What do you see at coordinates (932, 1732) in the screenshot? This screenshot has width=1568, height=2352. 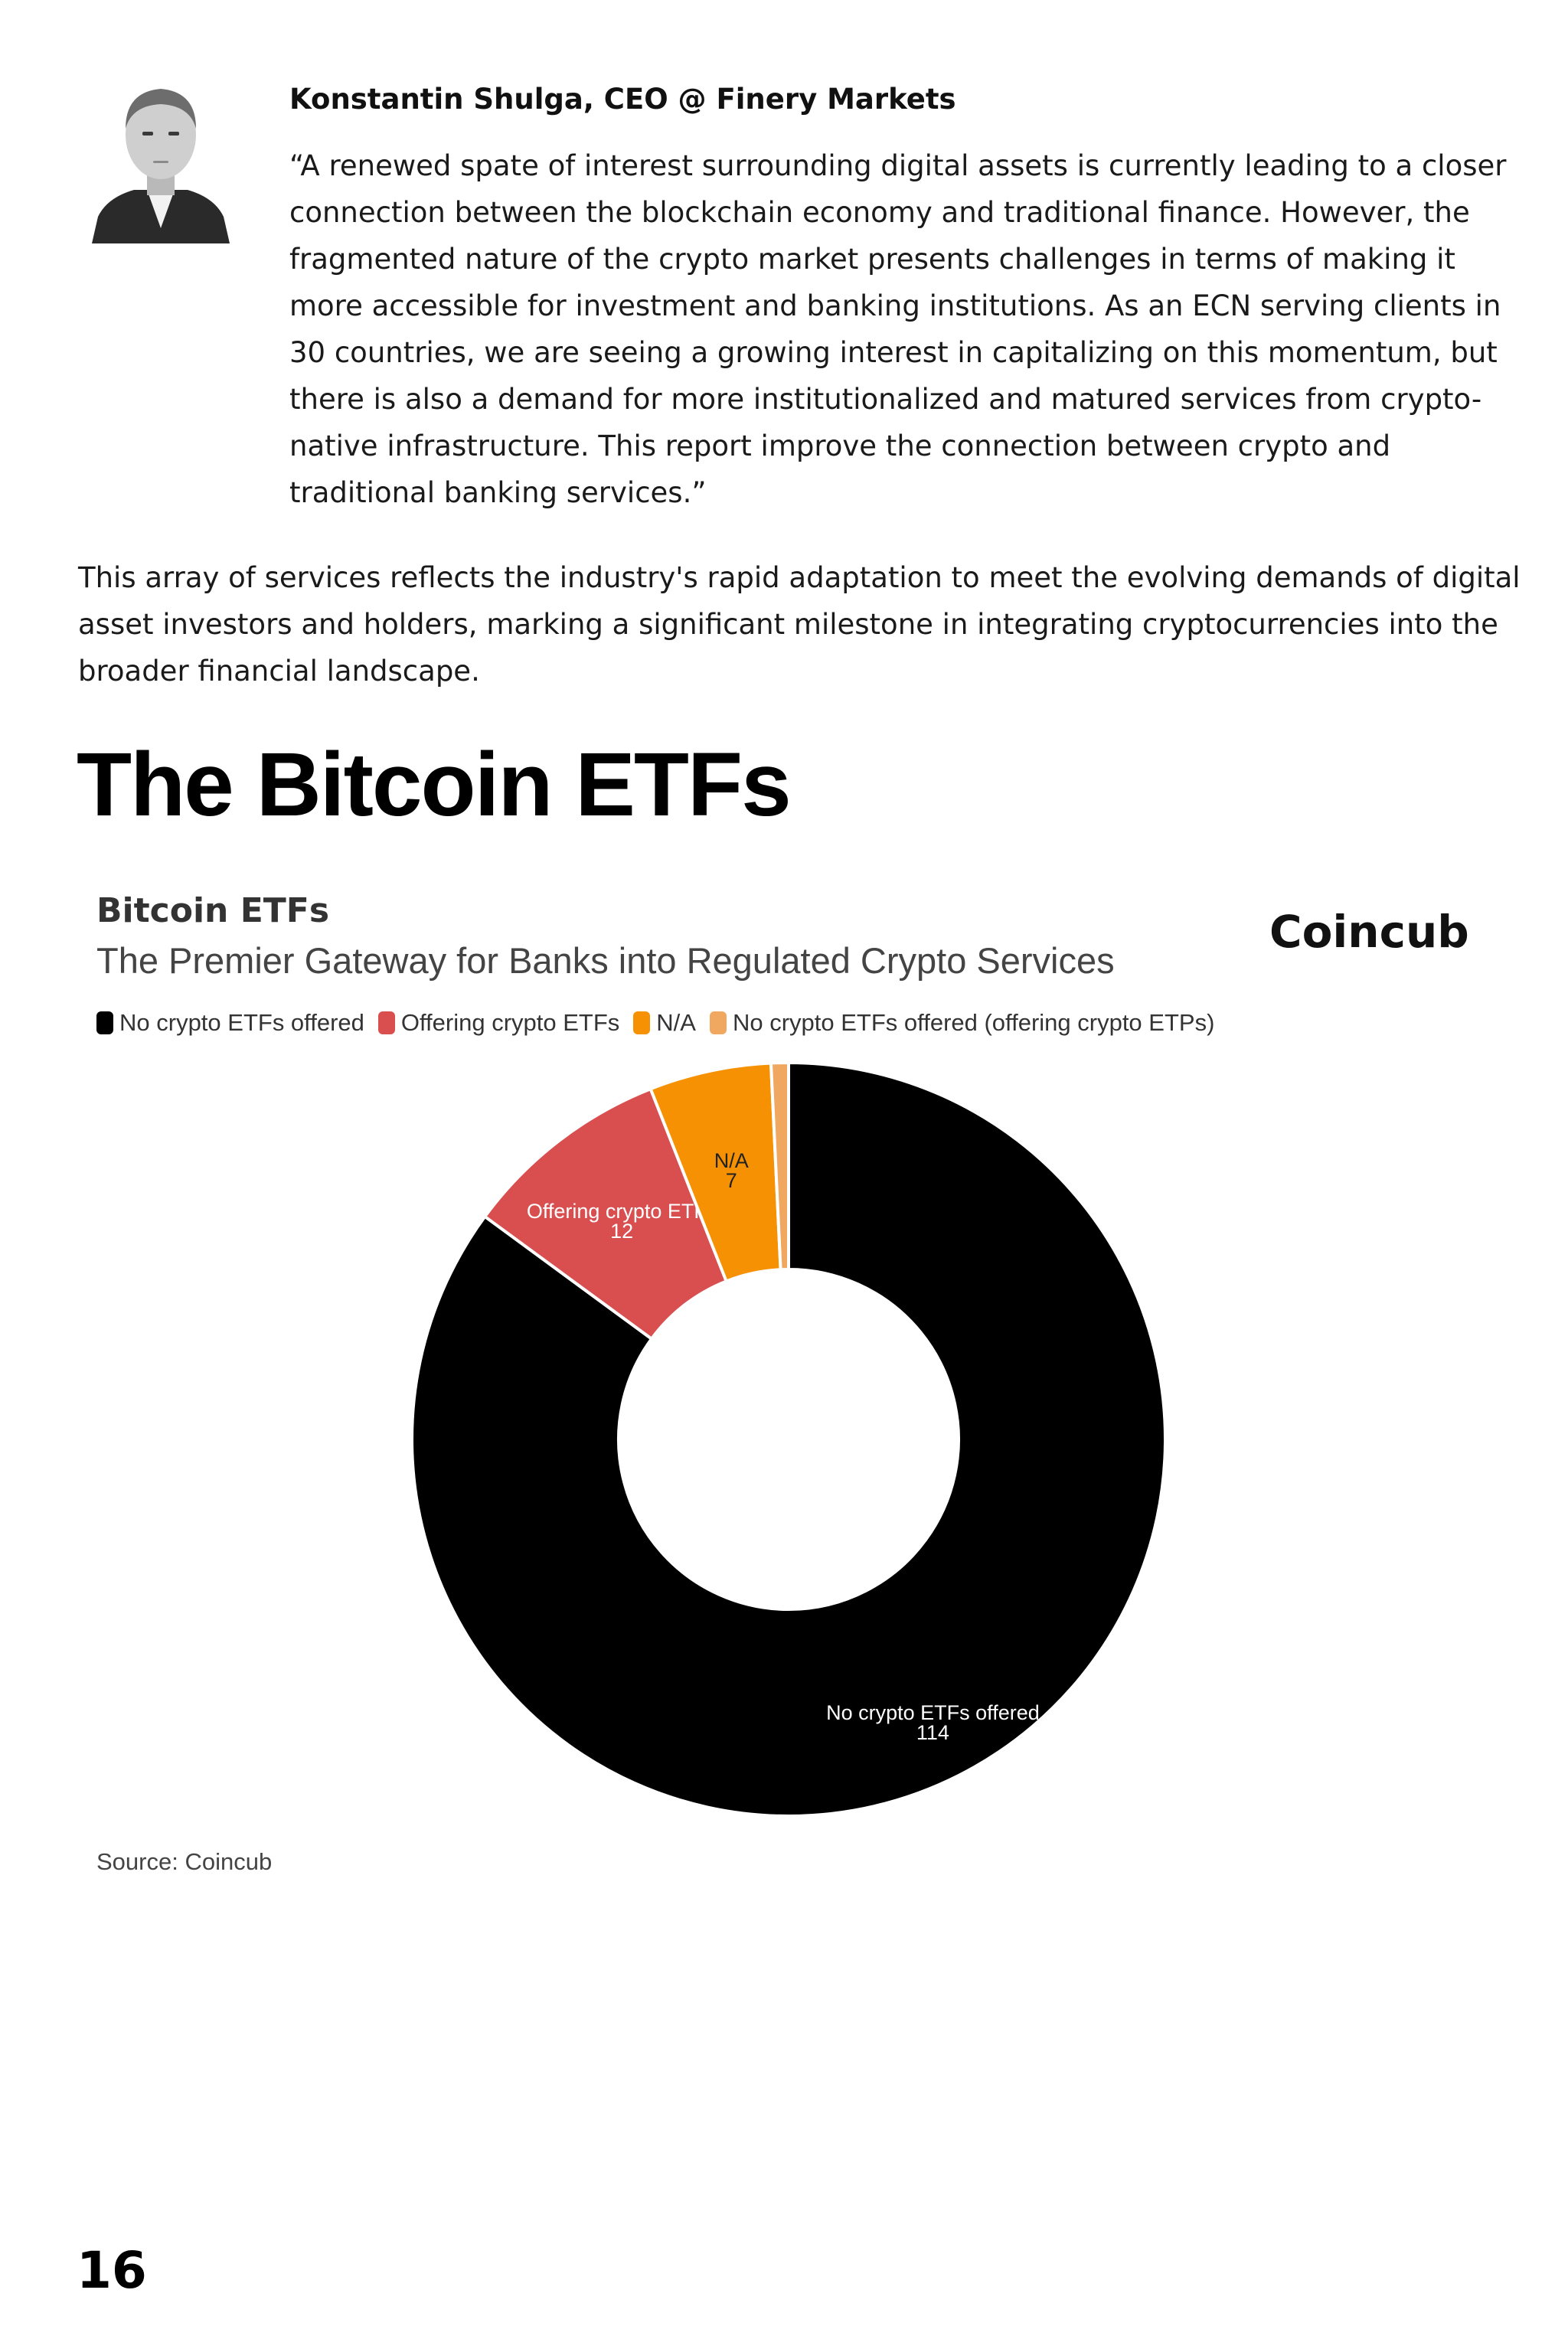 I see `slice-value: 114` at bounding box center [932, 1732].